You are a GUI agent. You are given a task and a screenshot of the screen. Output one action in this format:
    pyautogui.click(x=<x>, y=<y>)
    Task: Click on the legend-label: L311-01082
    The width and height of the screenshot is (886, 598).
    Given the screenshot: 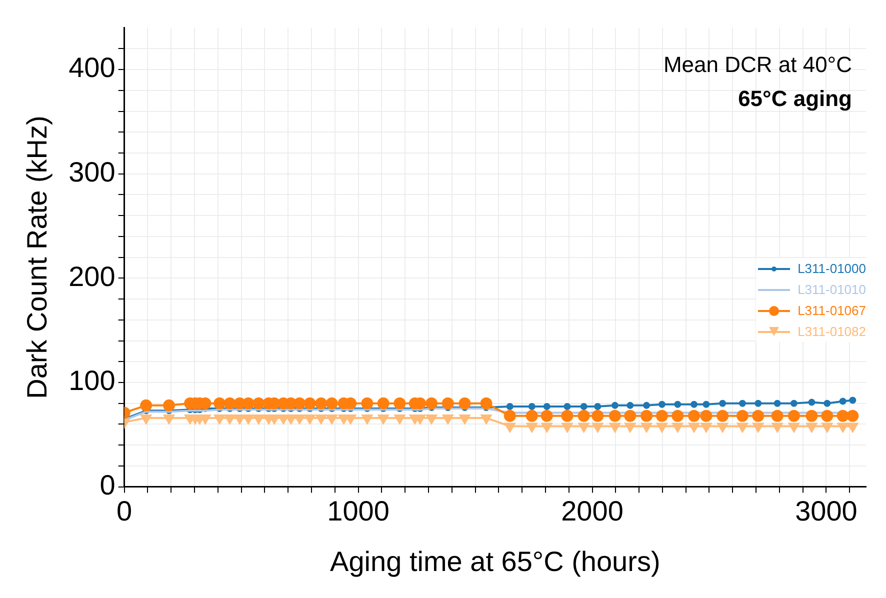 What is the action you would take?
    pyautogui.click(x=832, y=331)
    